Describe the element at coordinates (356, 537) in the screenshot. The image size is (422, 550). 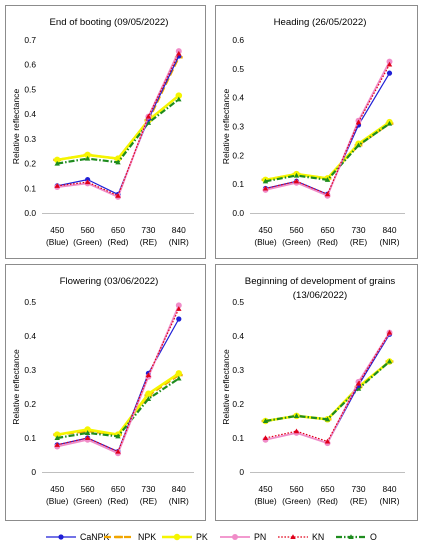
I see `legend-item-o: O` at that location.